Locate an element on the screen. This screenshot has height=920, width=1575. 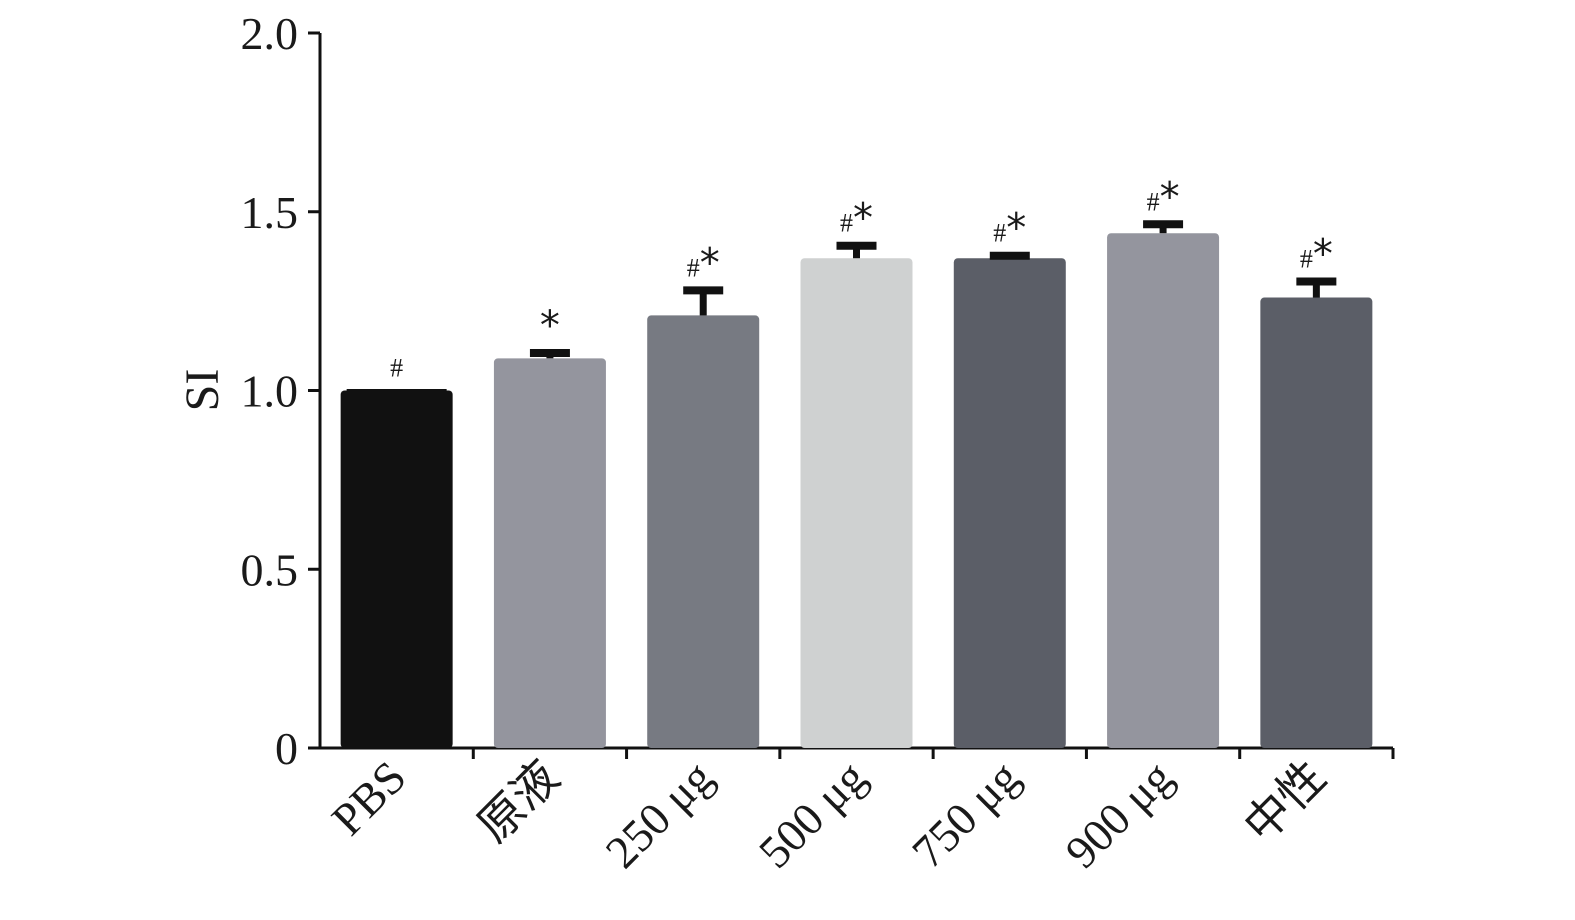
x-tick-label-2: 250 μg is located at coordinates (659, 814).